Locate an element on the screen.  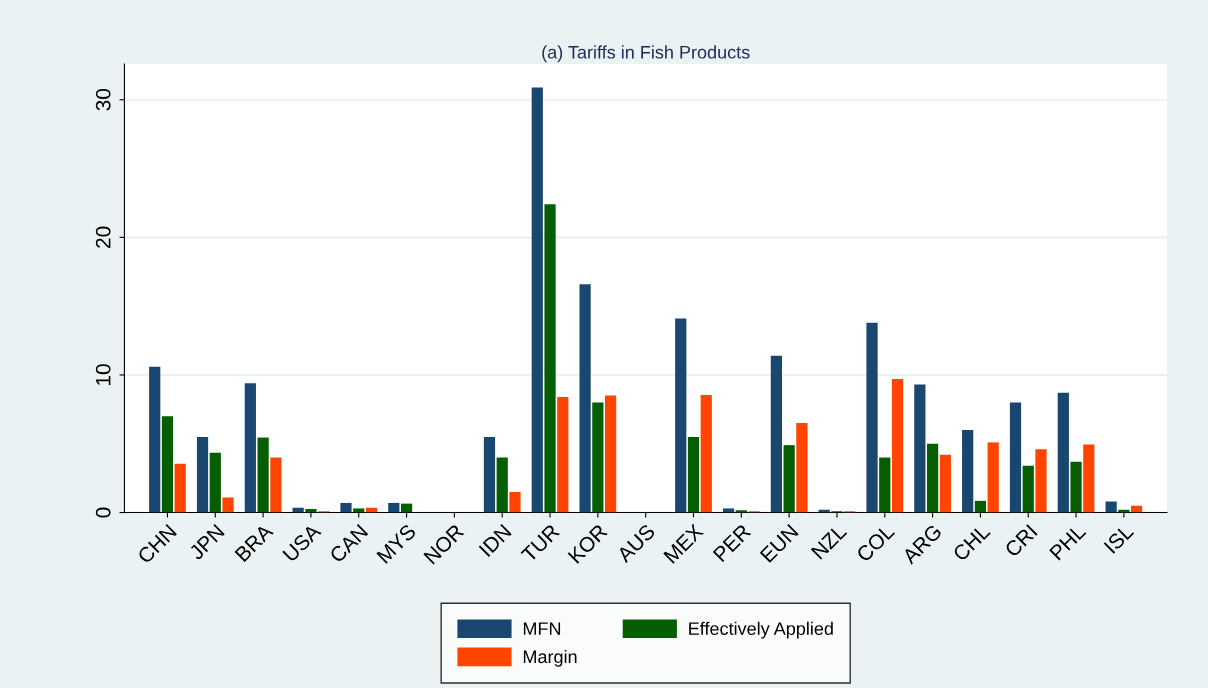
x-tick-label: TUR is located at coordinates (540, 543).